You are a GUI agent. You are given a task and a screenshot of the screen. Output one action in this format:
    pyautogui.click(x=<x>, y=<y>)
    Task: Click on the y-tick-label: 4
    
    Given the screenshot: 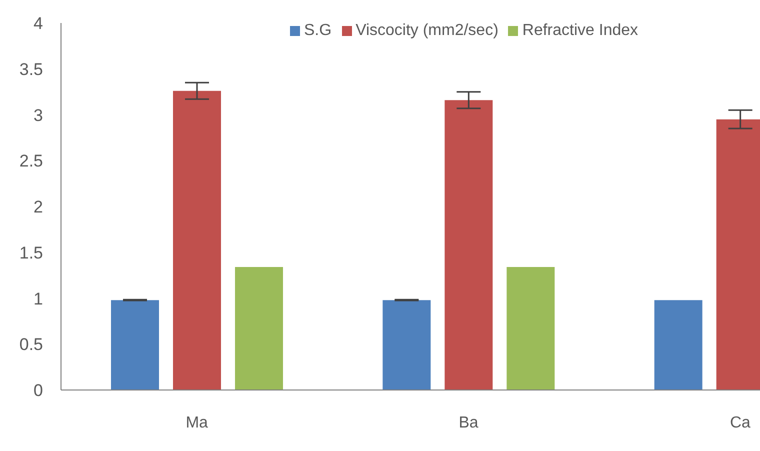 What is the action you would take?
    pyautogui.click(x=38, y=24)
    